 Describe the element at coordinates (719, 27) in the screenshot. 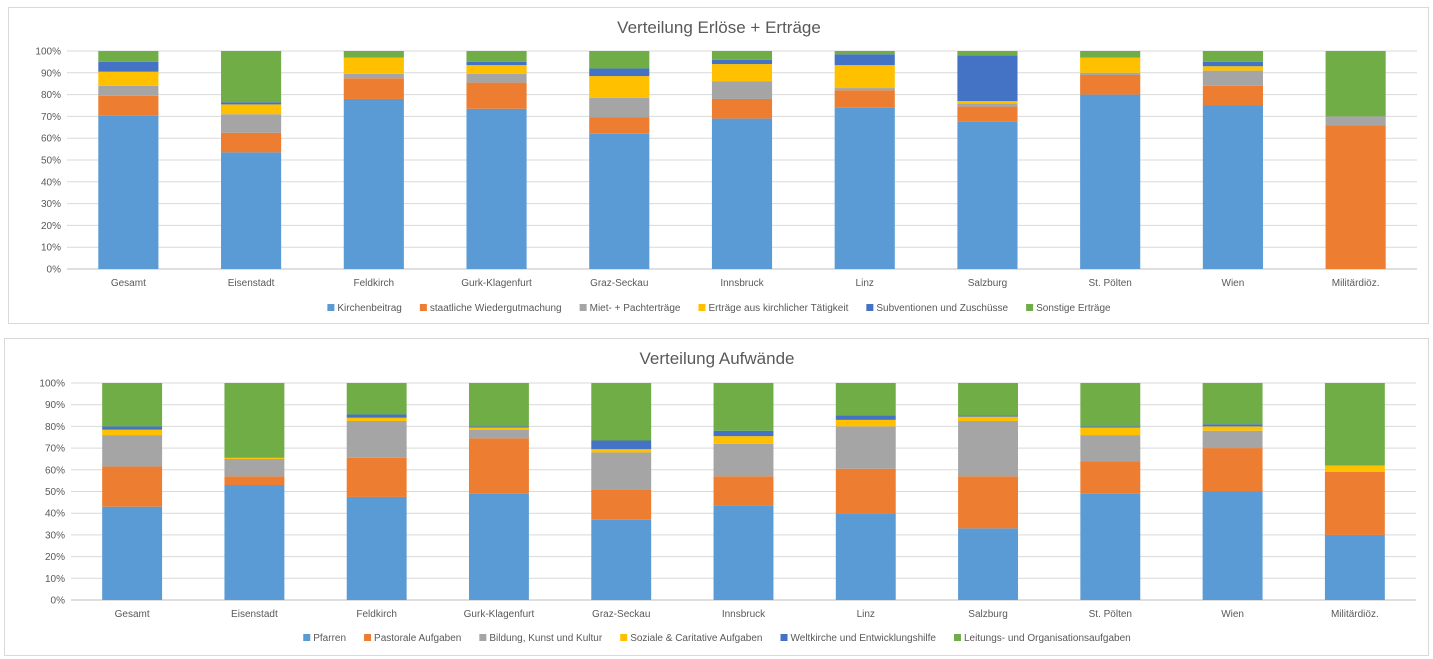

I see `chart-title: Verteilung Erlöse + Erträge` at that location.